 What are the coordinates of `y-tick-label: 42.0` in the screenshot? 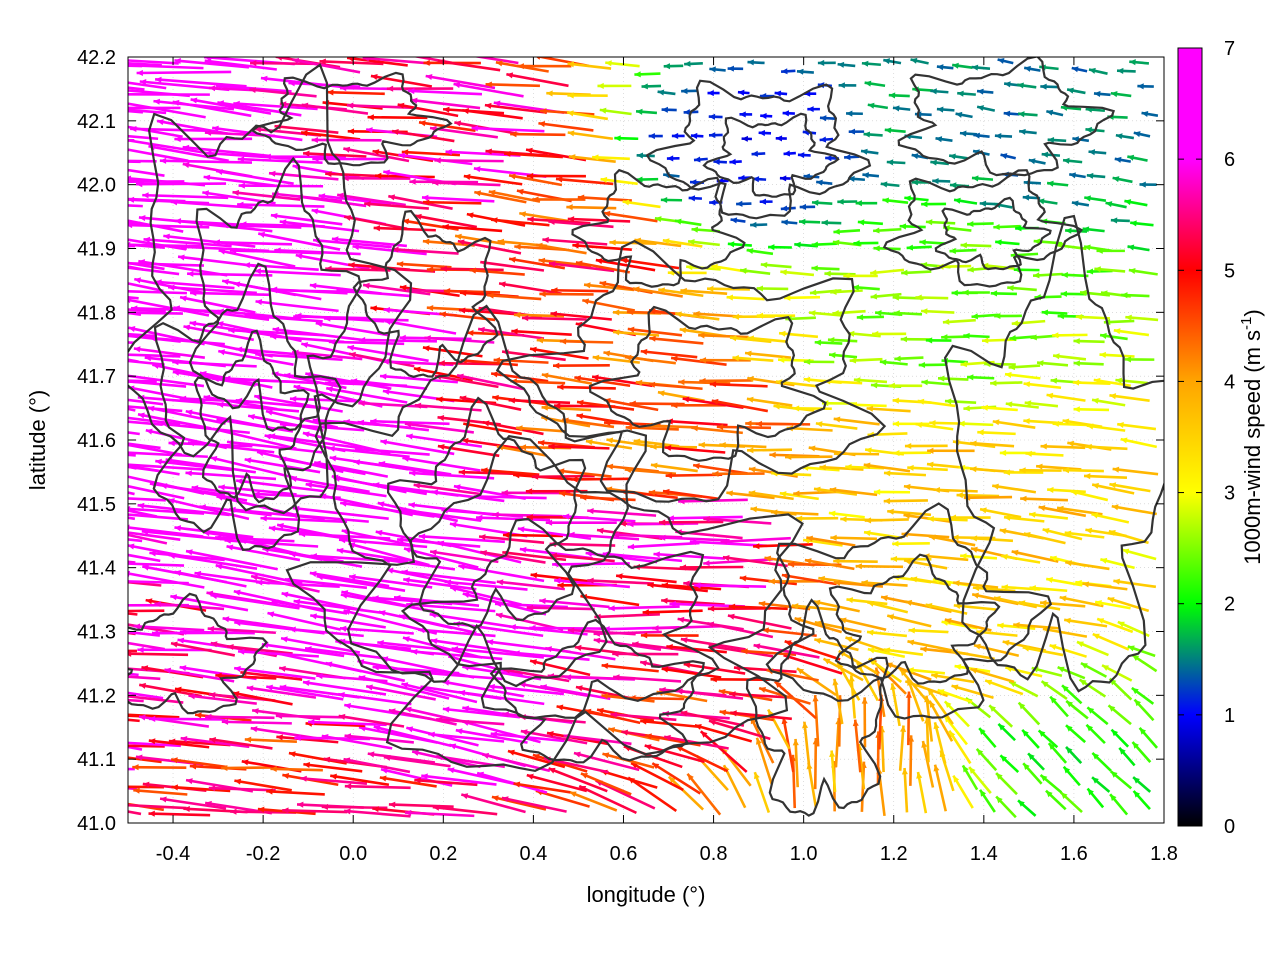 It's located at (96, 186).